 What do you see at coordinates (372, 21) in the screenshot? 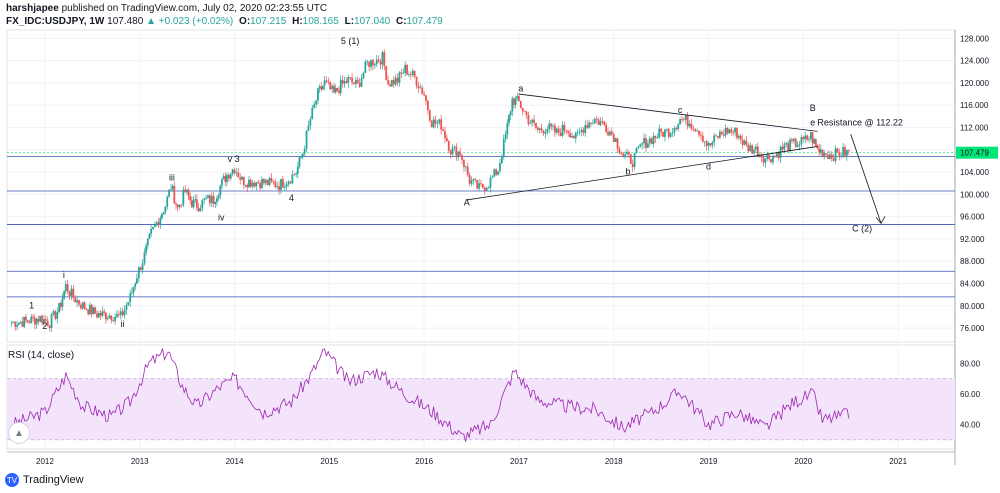
I see `low-value: 107.040` at bounding box center [372, 21].